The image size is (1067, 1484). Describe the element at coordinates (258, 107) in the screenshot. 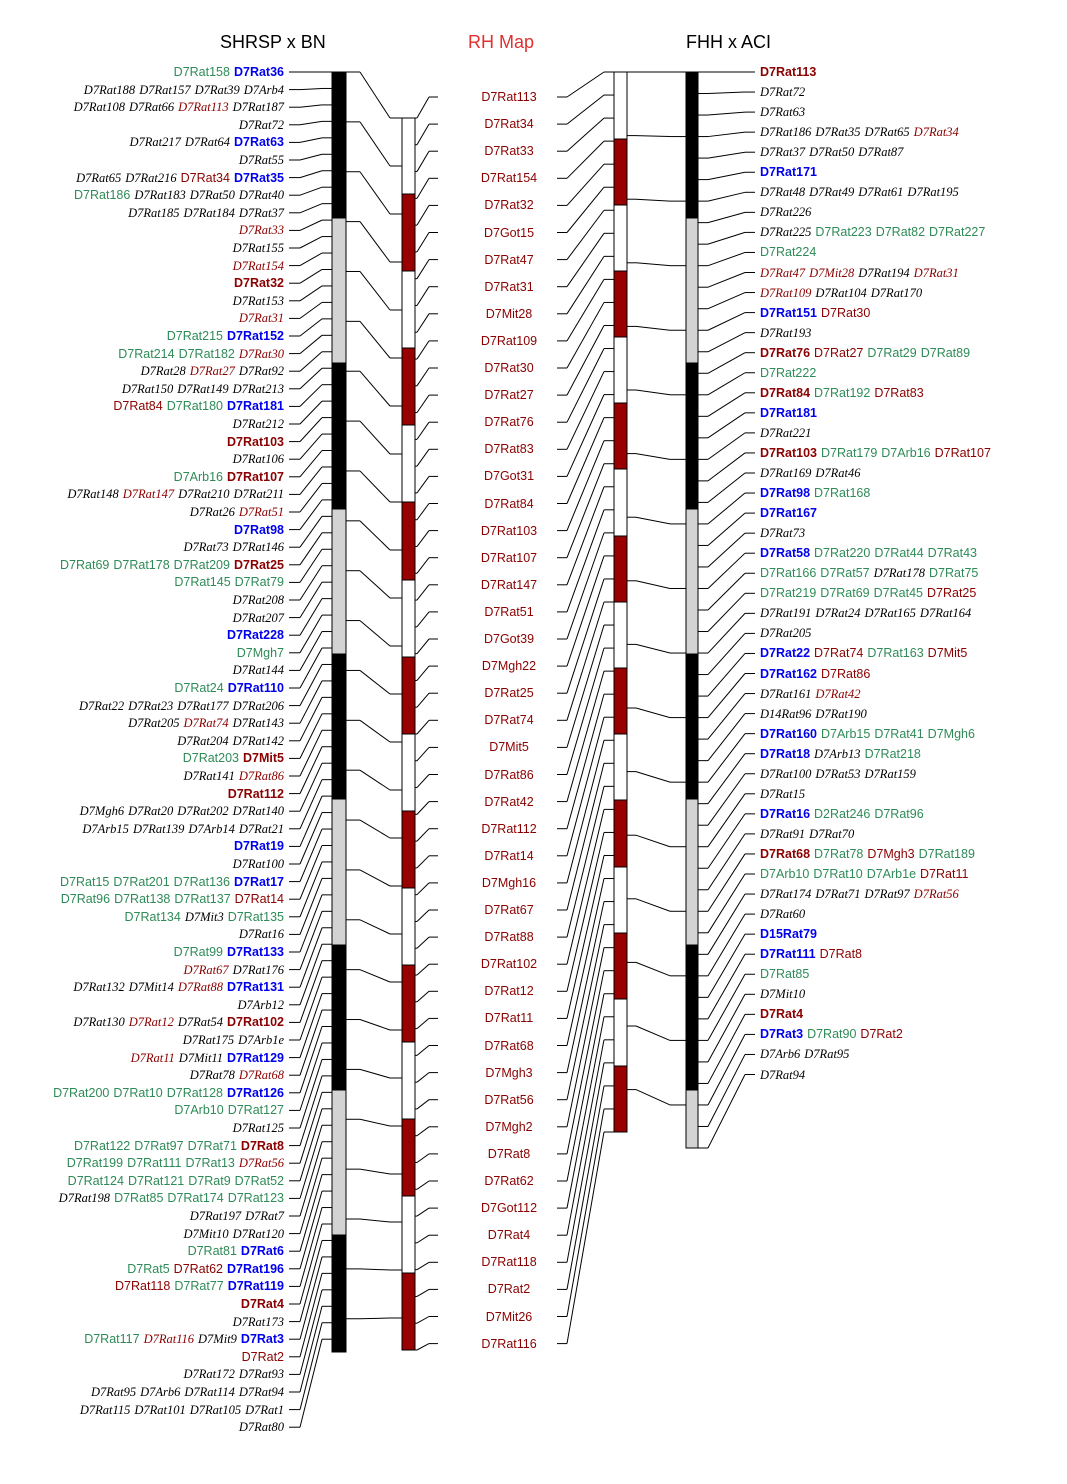

I see `marker-label: D7Rat187` at that location.